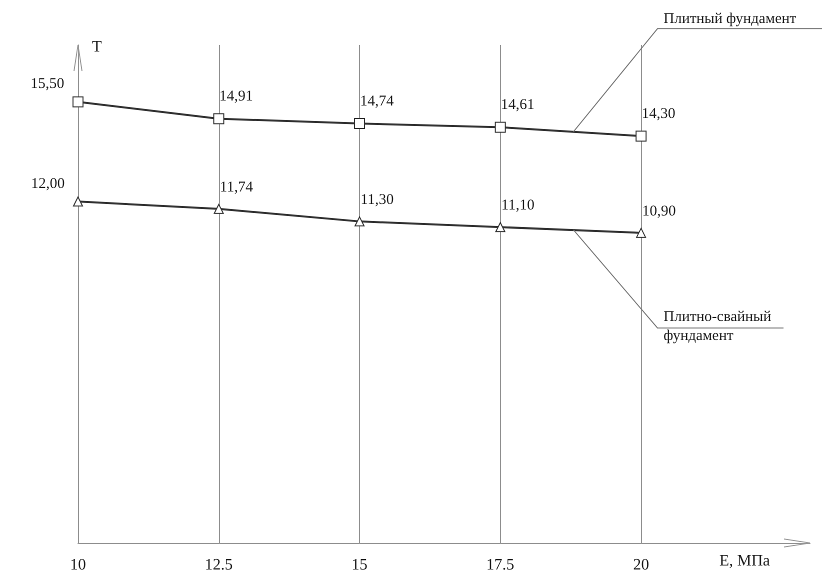 This screenshot has width=822, height=574. I want to click on data-label: 12,00, so click(48, 184).